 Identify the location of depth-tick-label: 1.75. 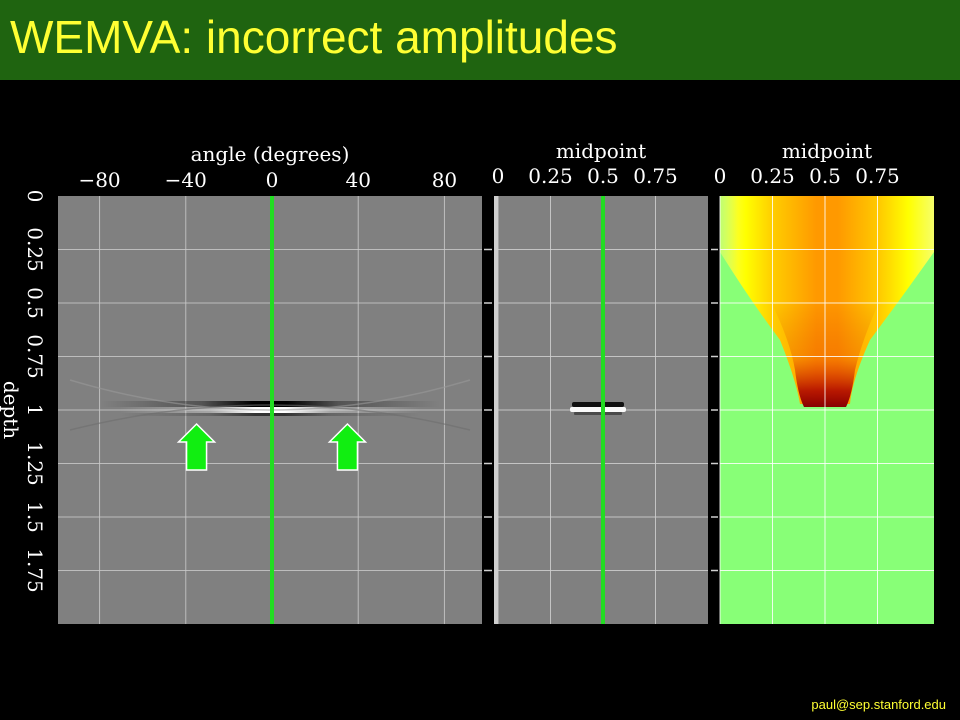
(35, 570).